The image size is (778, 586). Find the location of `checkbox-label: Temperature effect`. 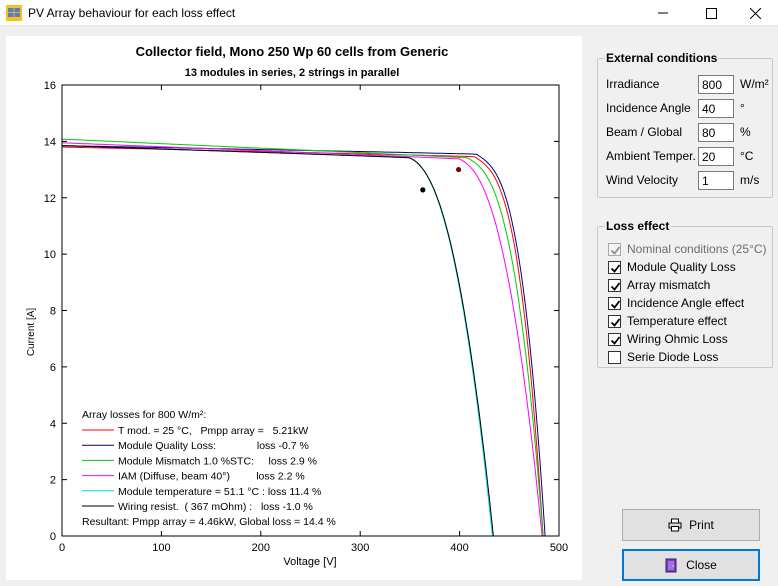

checkbox-label: Temperature effect is located at coordinates (677, 321).